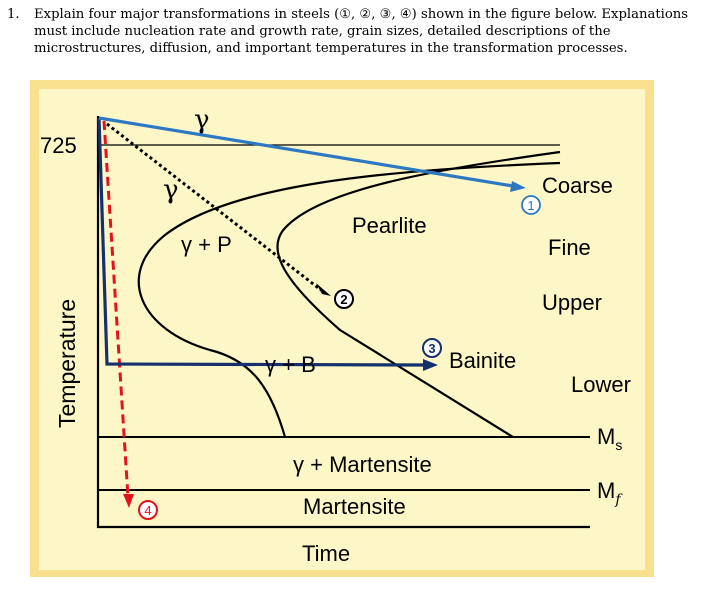 This screenshot has height=614, width=713. Describe the element at coordinates (13, 14) in the screenshot. I see `question-number: 1.` at that location.